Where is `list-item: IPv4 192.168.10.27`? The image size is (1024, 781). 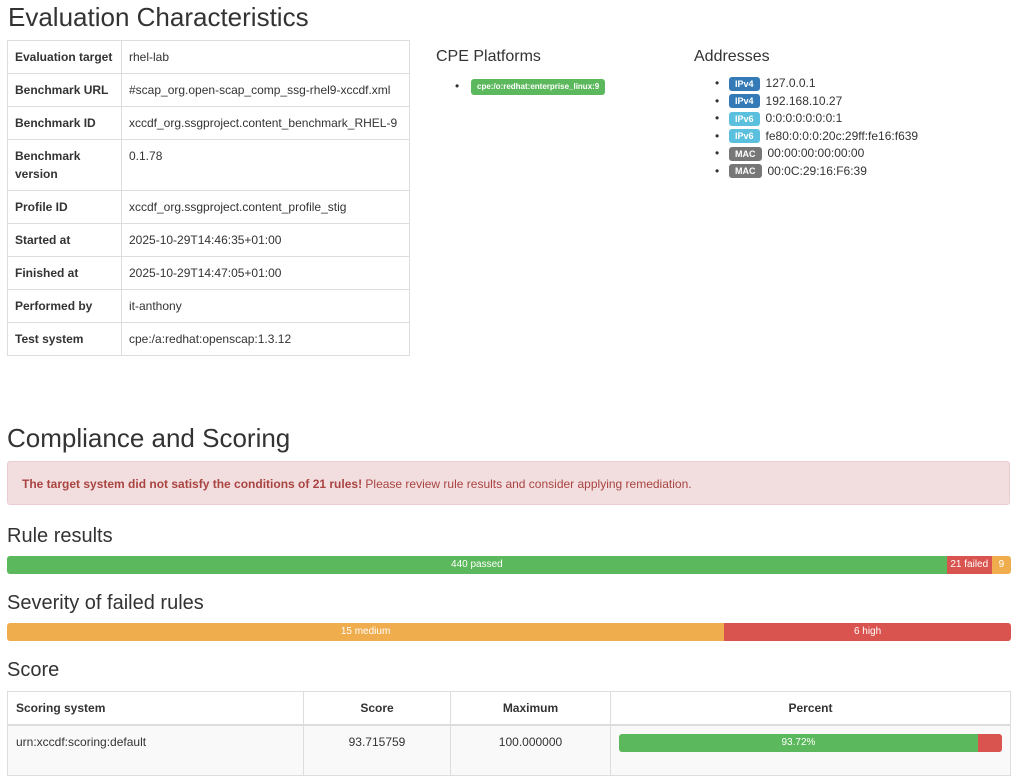
list-item: IPv4 192.168.10.27 is located at coordinates (815, 102).